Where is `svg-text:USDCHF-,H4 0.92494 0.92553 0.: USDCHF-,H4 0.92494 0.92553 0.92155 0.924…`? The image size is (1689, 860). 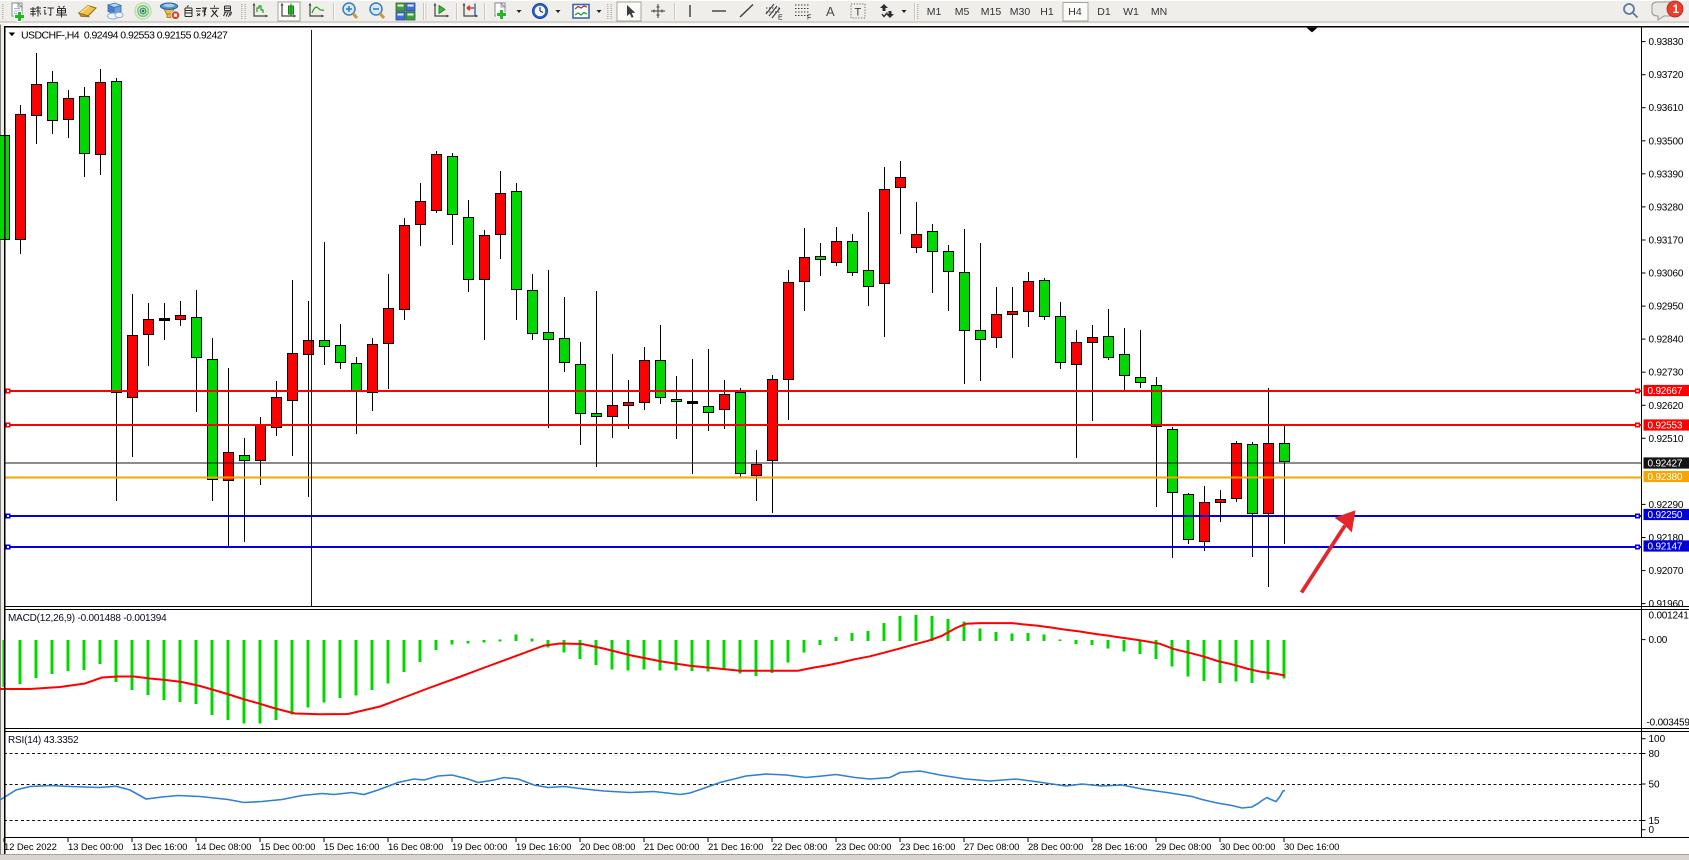
svg-text:USDCHF-,H4 0.92494 0.92553 0.: USDCHF-,H4 0.92494 0.92553 0.92155 0.924… is located at coordinates (124, 36).